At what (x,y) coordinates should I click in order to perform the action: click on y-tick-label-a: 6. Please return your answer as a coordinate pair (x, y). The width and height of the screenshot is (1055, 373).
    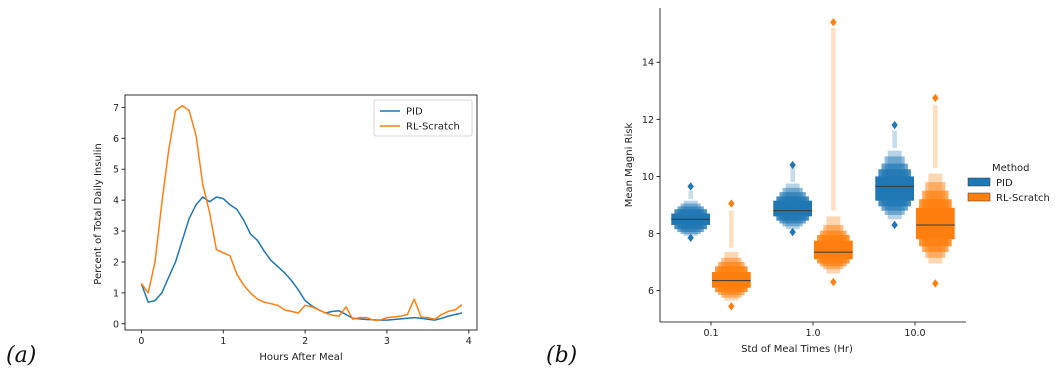
    Looking at the image, I should click on (116, 139).